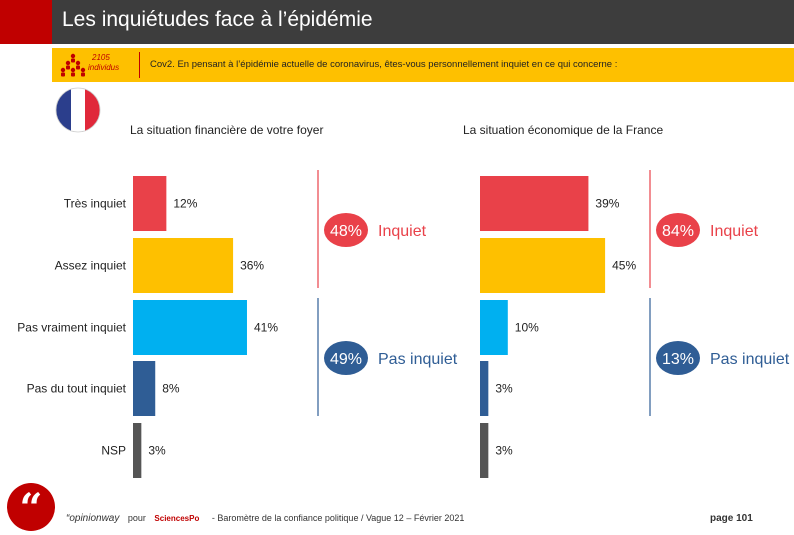  Describe the element at coordinates (731, 518) in the screenshot. I see `page-number: page 101` at that location.